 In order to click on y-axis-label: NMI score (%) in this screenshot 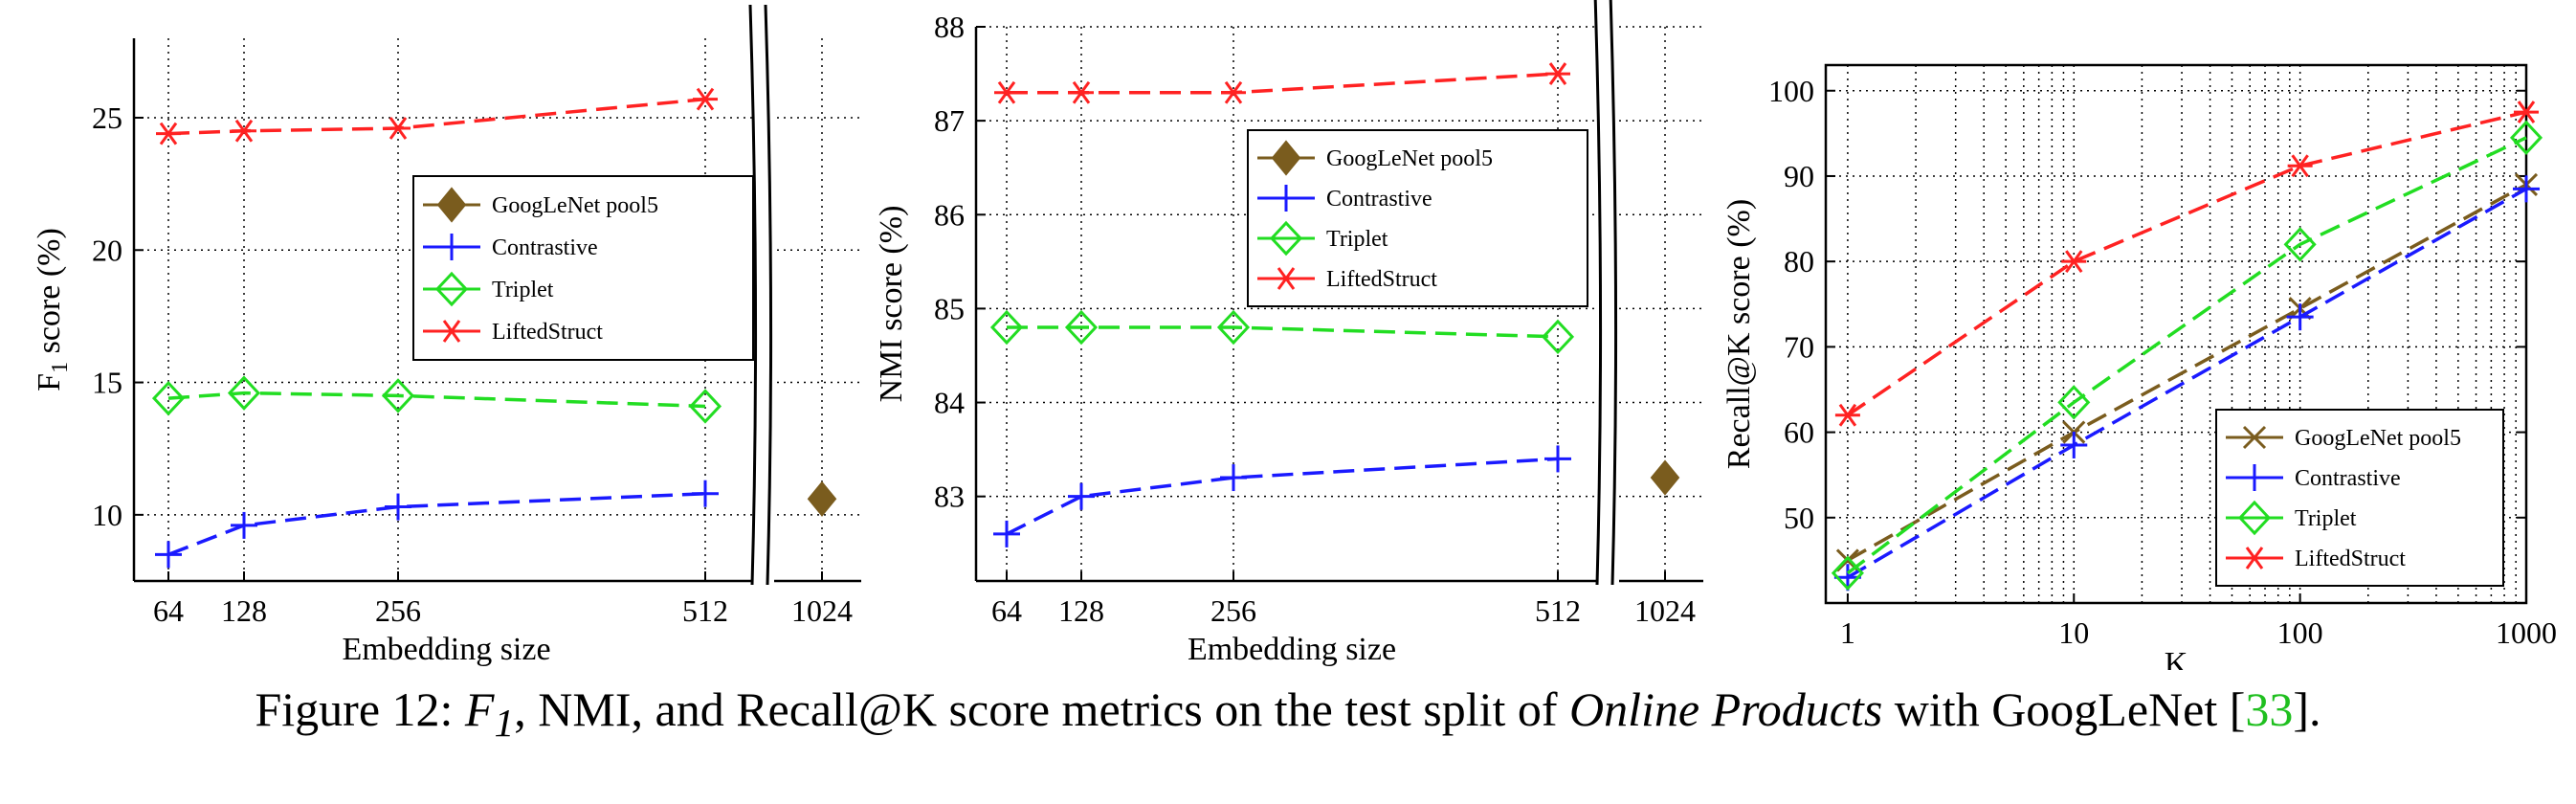, I will do `click(891, 304)`.